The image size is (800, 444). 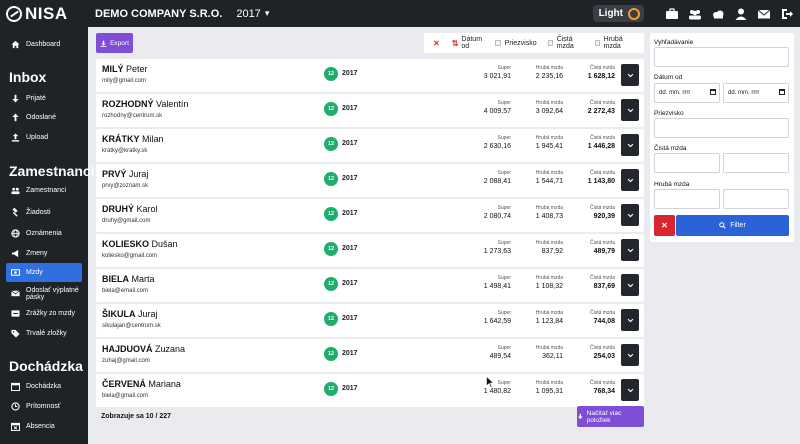 What do you see at coordinates (125, 151) in the screenshot?
I see `employee-email: kratky@kratky.sk` at bounding box center [125, 151].